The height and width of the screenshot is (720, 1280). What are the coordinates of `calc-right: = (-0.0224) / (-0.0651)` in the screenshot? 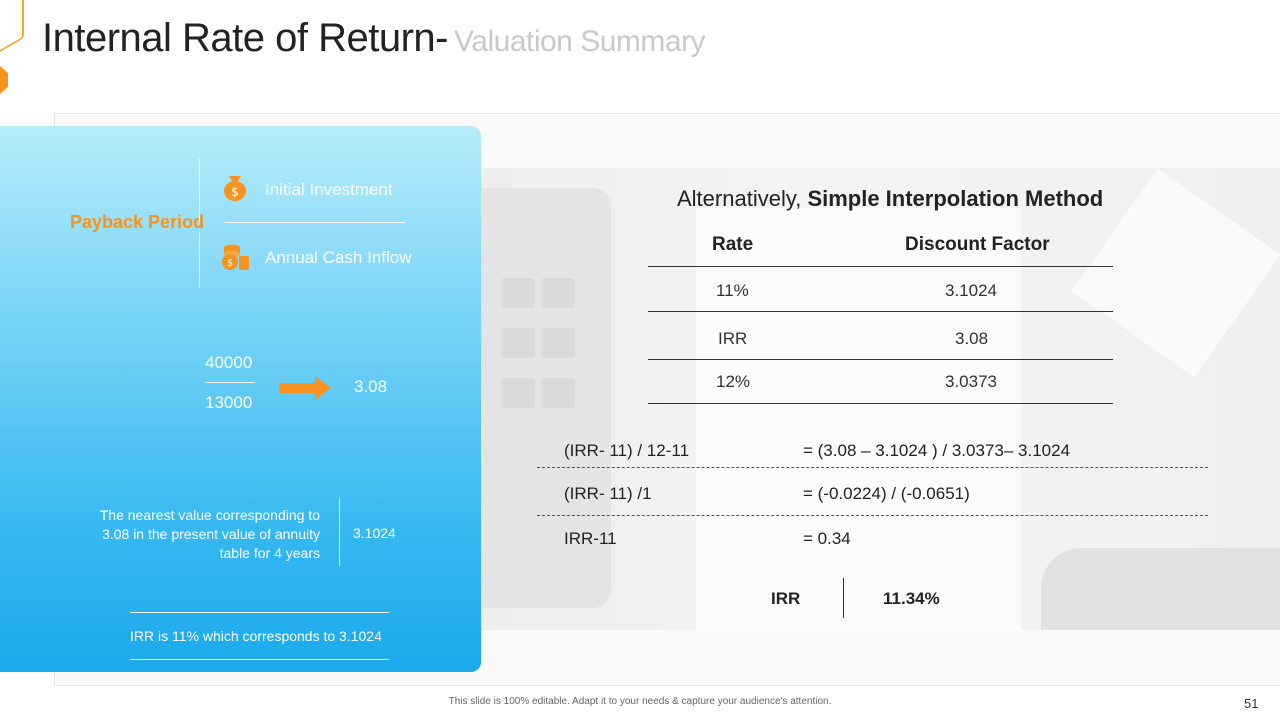 It's located at (886, 493).